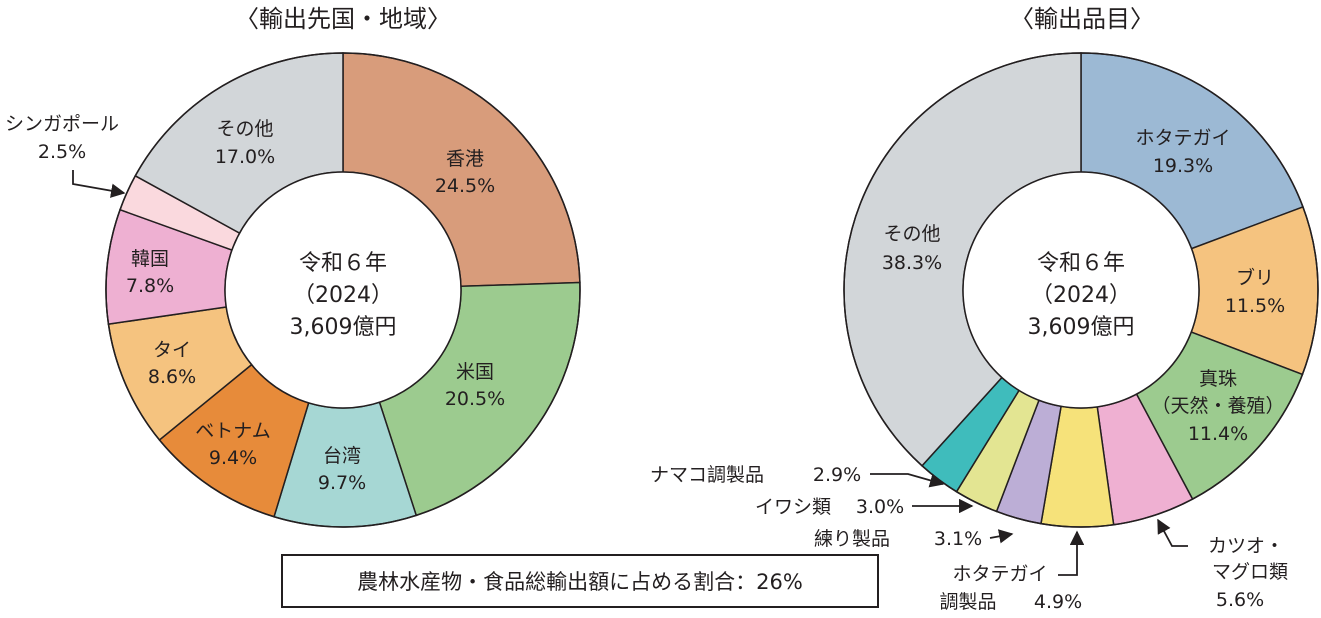  I want to click on slice-label-singapore: シンガポール 2.5%, so click(62, 138).